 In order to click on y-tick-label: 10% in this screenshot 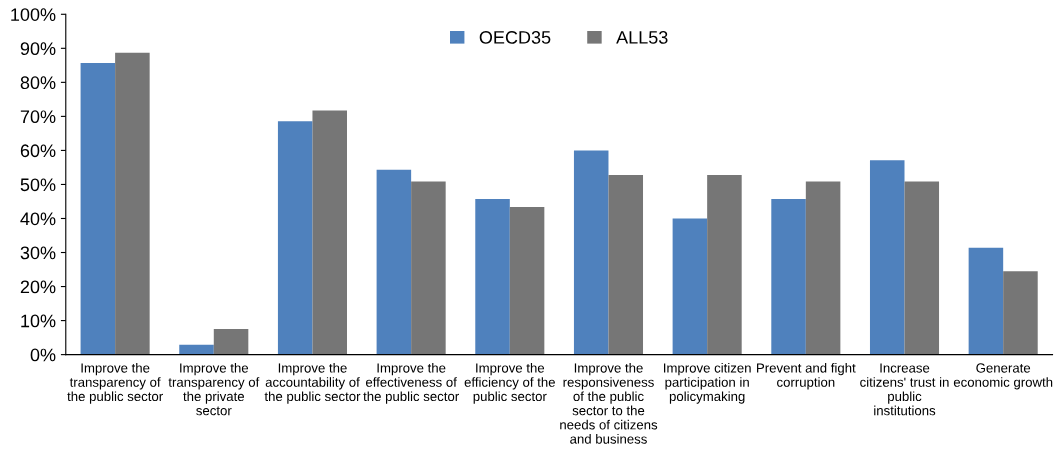, I will do `click(38, 321)`.